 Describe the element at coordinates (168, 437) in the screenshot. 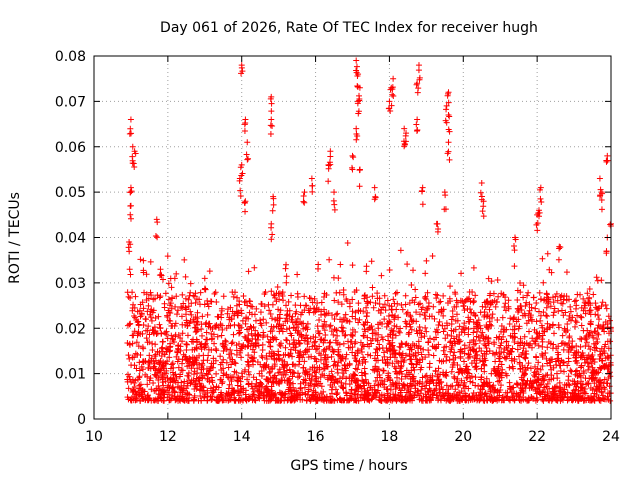

I see `x-tick-label: 12` at that location.